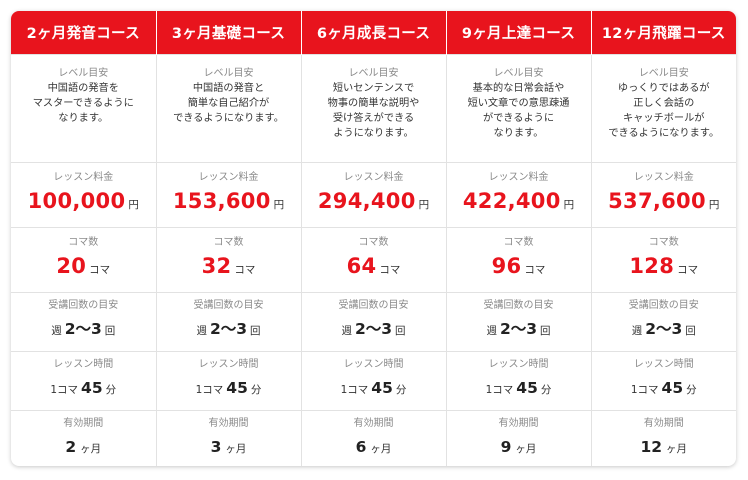 This screenshot has height=480, width=748. I want to click on validity-months: 2, so click(71, 447).